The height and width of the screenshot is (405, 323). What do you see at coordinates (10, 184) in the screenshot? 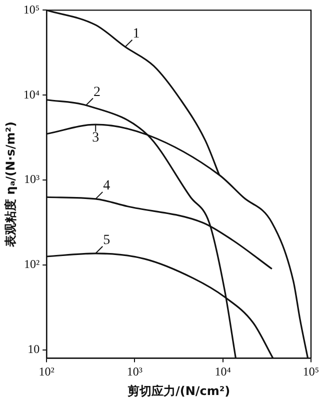
I see `y-axis-title: 表观粘度 ηₐ/(N·s/m²)` at bounding box center [10, 184].